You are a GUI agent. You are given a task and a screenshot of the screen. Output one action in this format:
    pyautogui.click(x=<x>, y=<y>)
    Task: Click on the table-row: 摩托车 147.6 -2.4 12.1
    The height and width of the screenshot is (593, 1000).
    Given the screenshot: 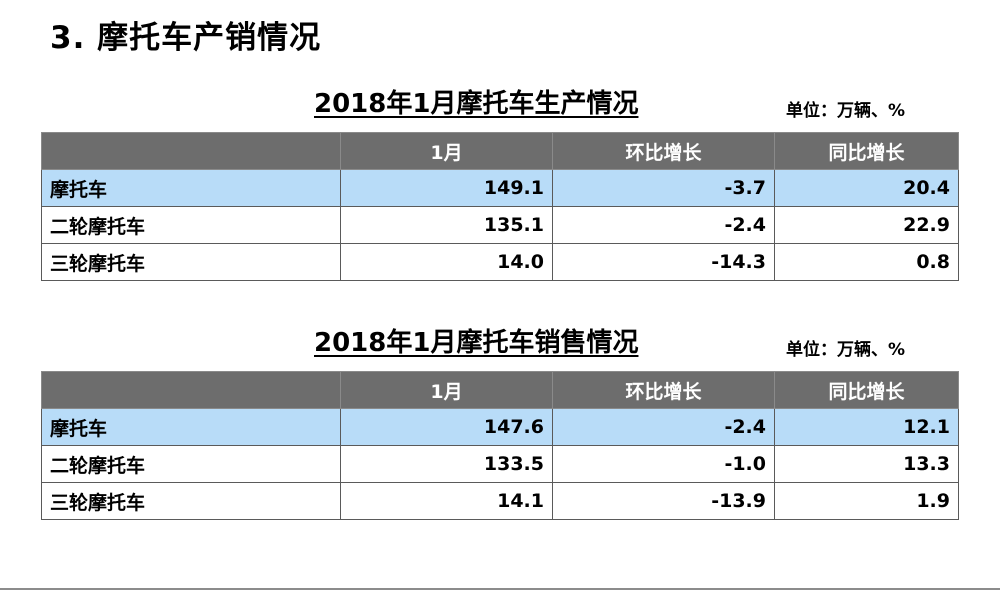 What is the action you would take?
    pyautogui.click(x=500, y=427)
    